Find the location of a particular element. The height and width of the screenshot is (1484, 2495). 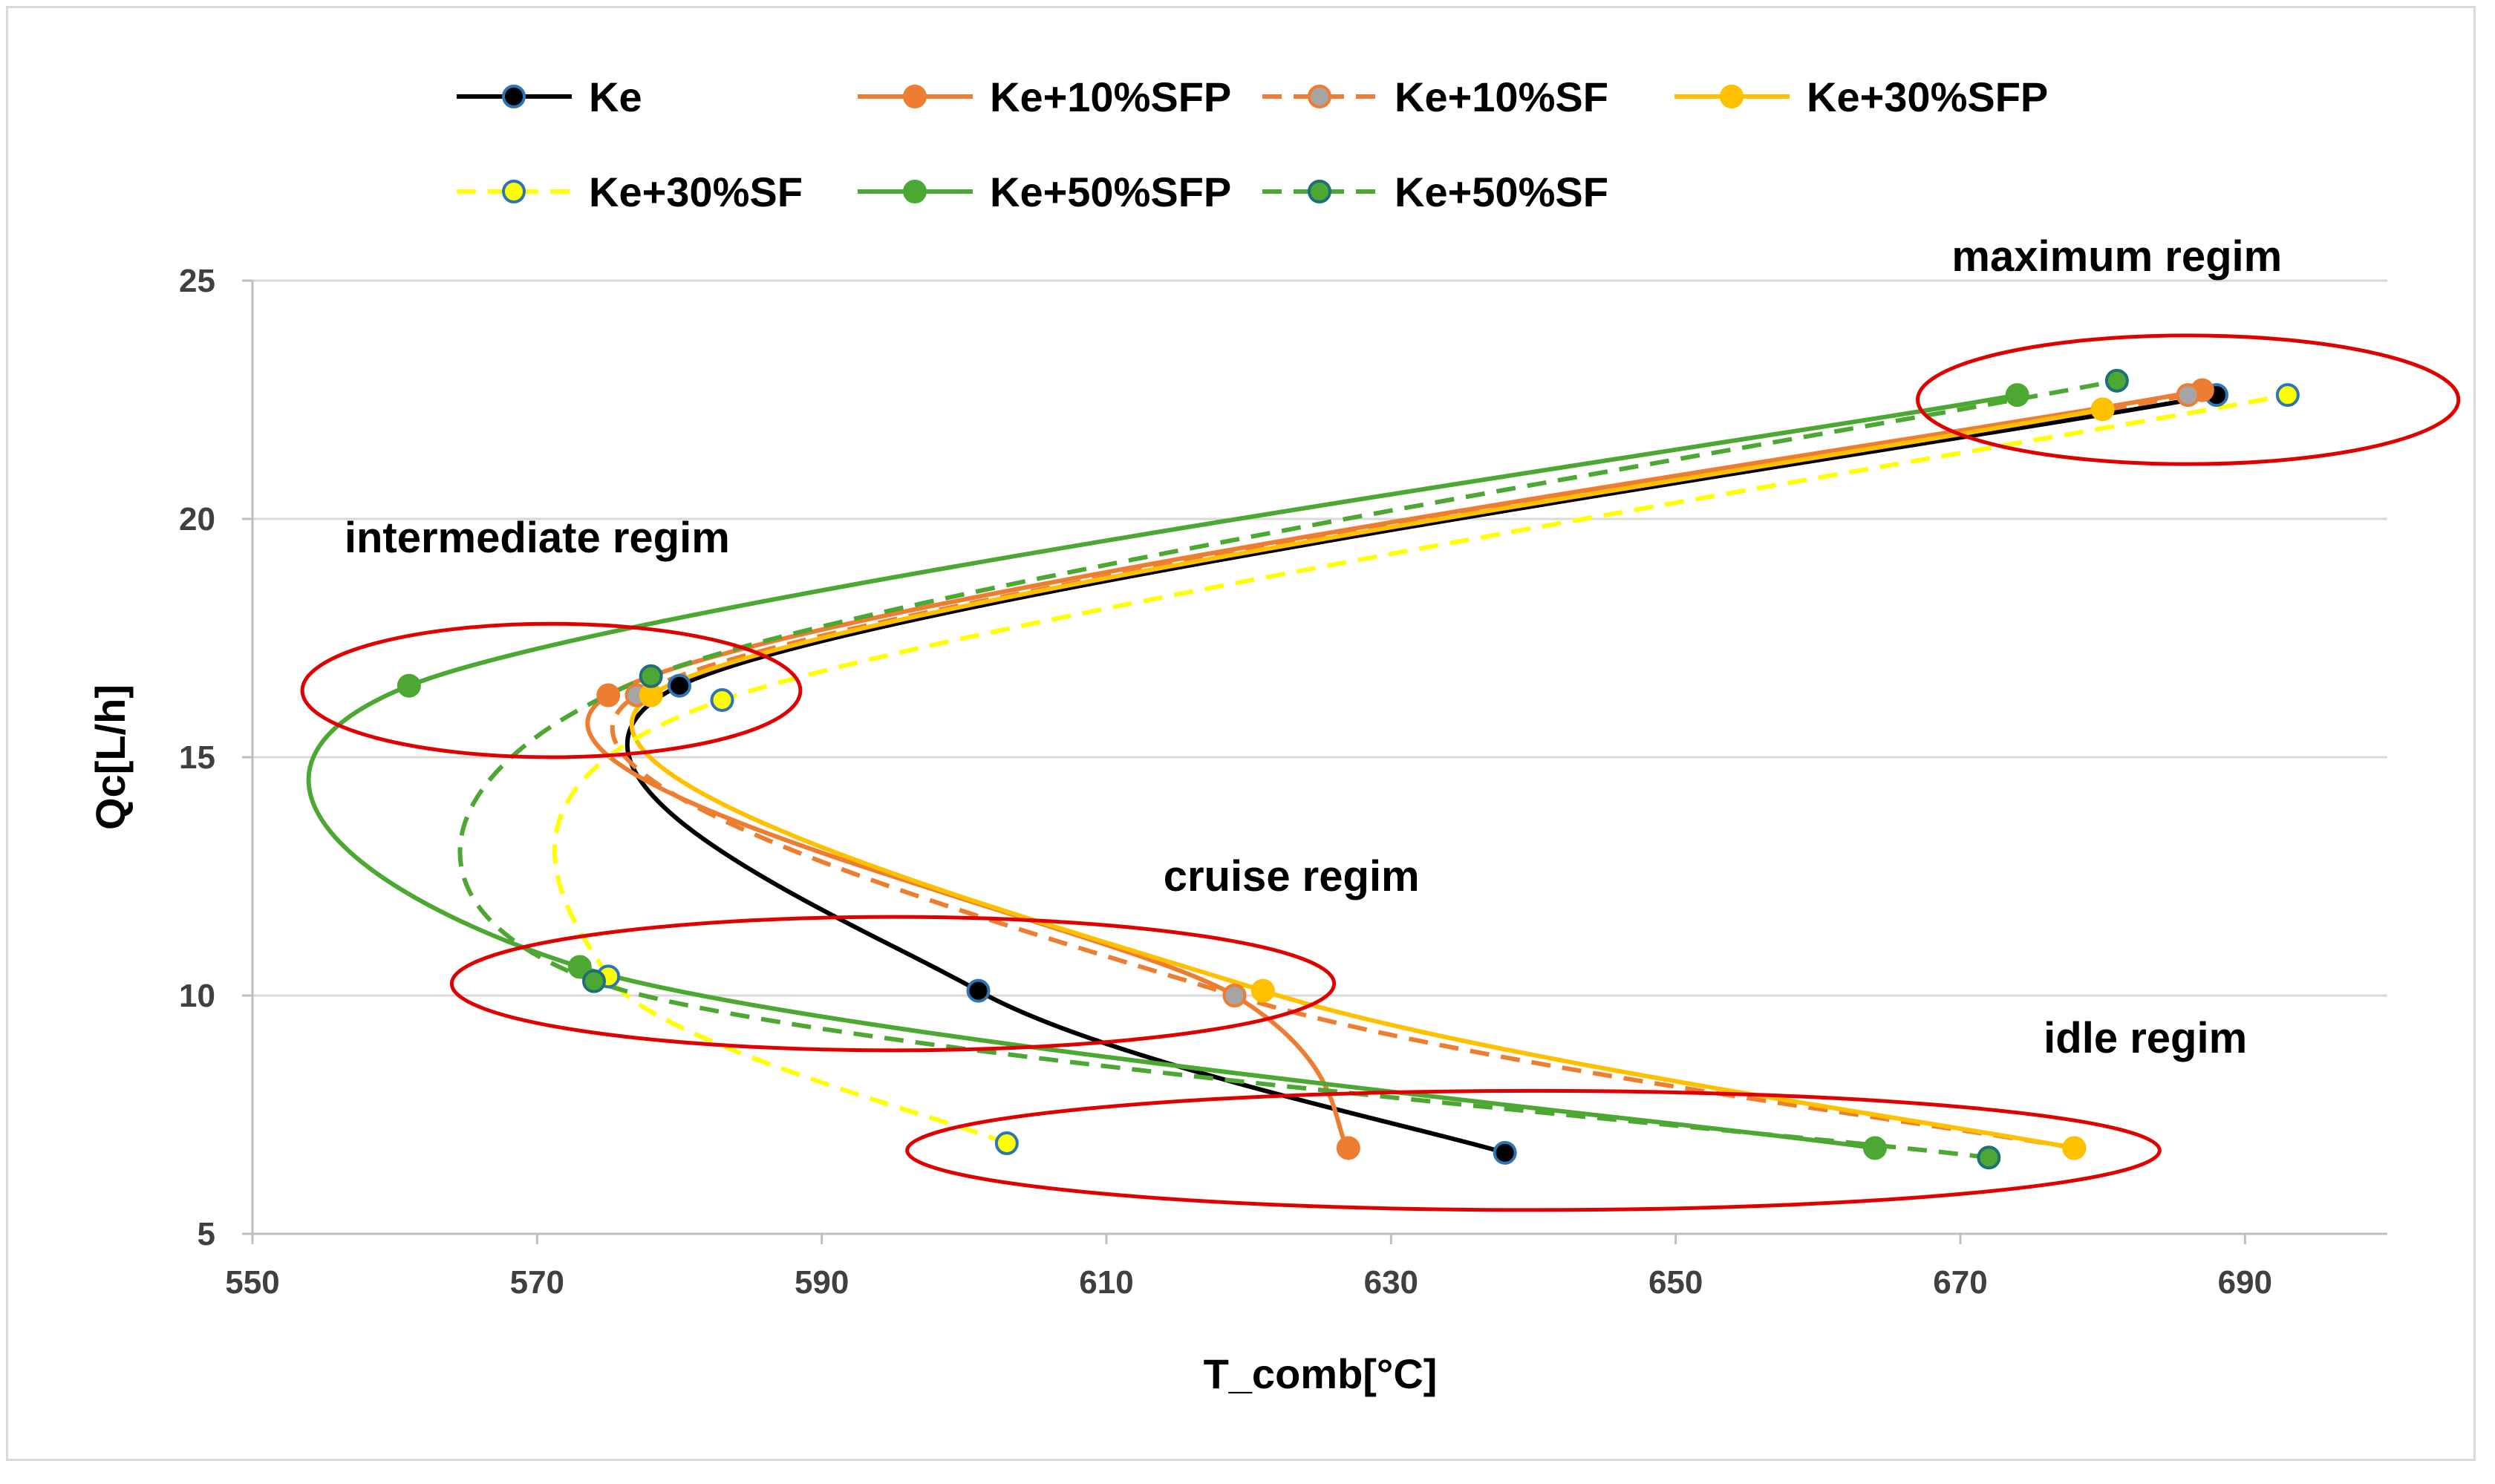

legend-label-ke-plus-10pctsf: Ke+10%SF is located at coordinates (1501, 96).